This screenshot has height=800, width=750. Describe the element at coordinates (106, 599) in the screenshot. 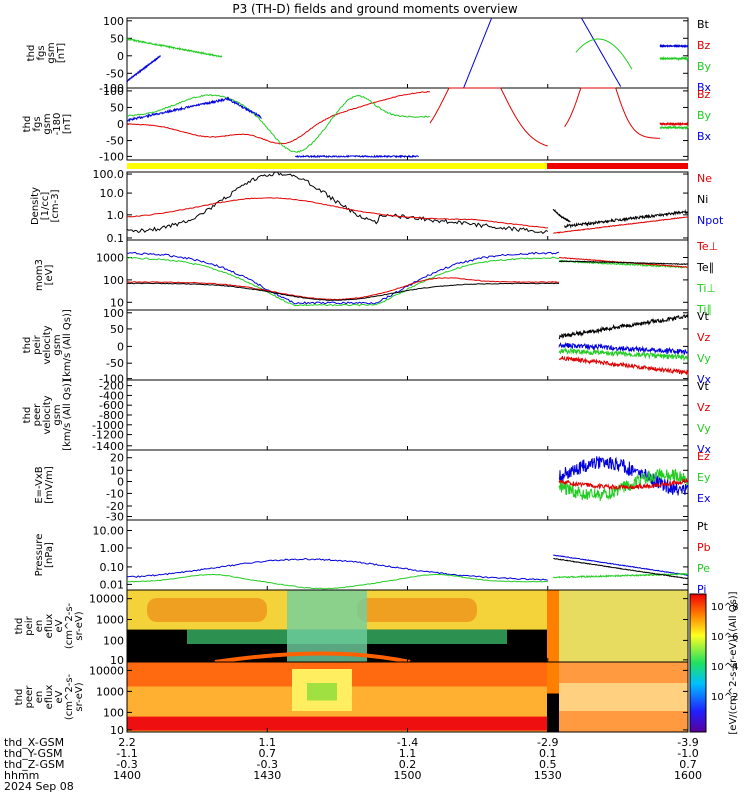

I see `y-tick-label: 10000` at that location.